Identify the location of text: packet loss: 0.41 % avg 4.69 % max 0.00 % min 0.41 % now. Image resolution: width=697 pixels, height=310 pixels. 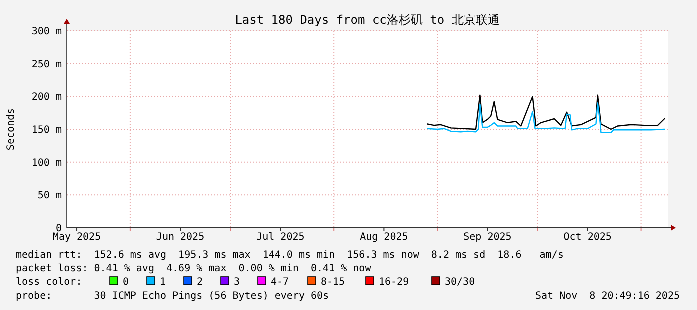
(194, 269).